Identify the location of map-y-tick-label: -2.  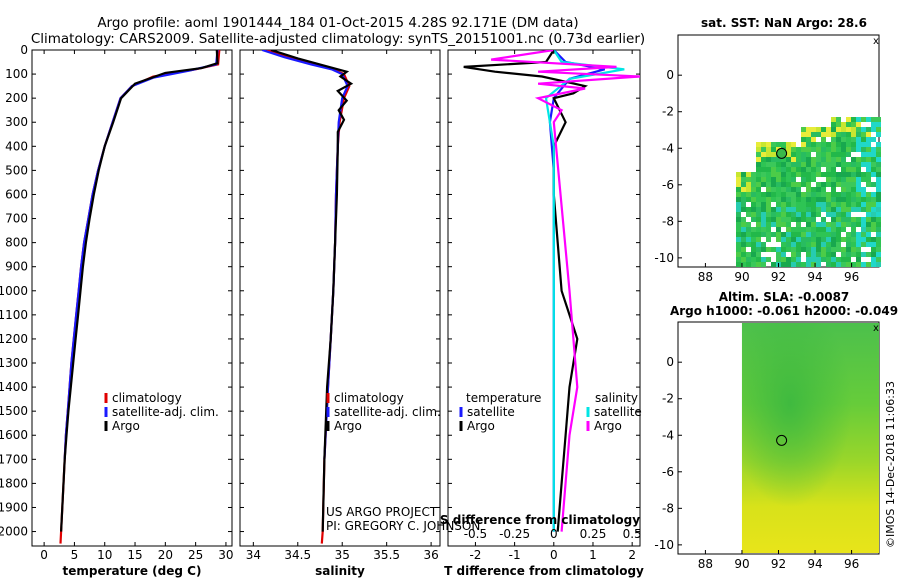
(668, 399).